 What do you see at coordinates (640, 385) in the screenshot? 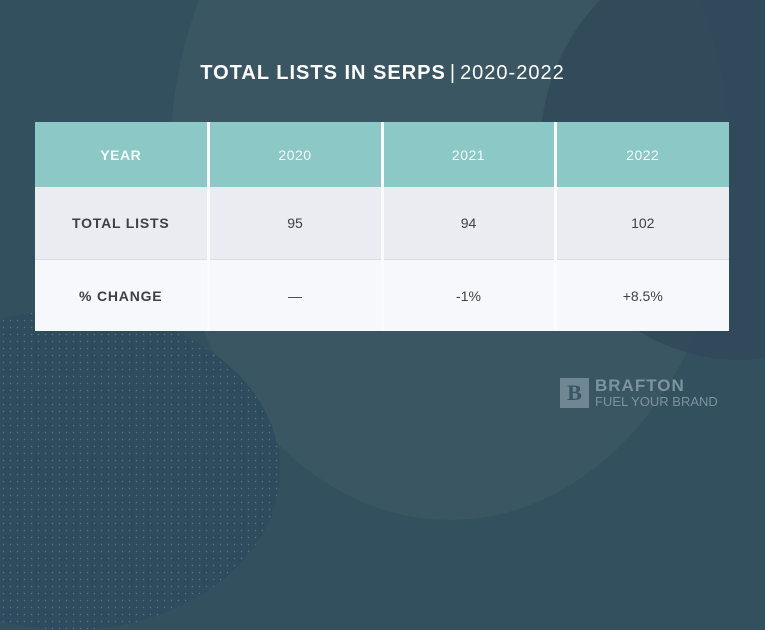
I see `brand-name: BRAFTON` at bounding box center [640, 385].